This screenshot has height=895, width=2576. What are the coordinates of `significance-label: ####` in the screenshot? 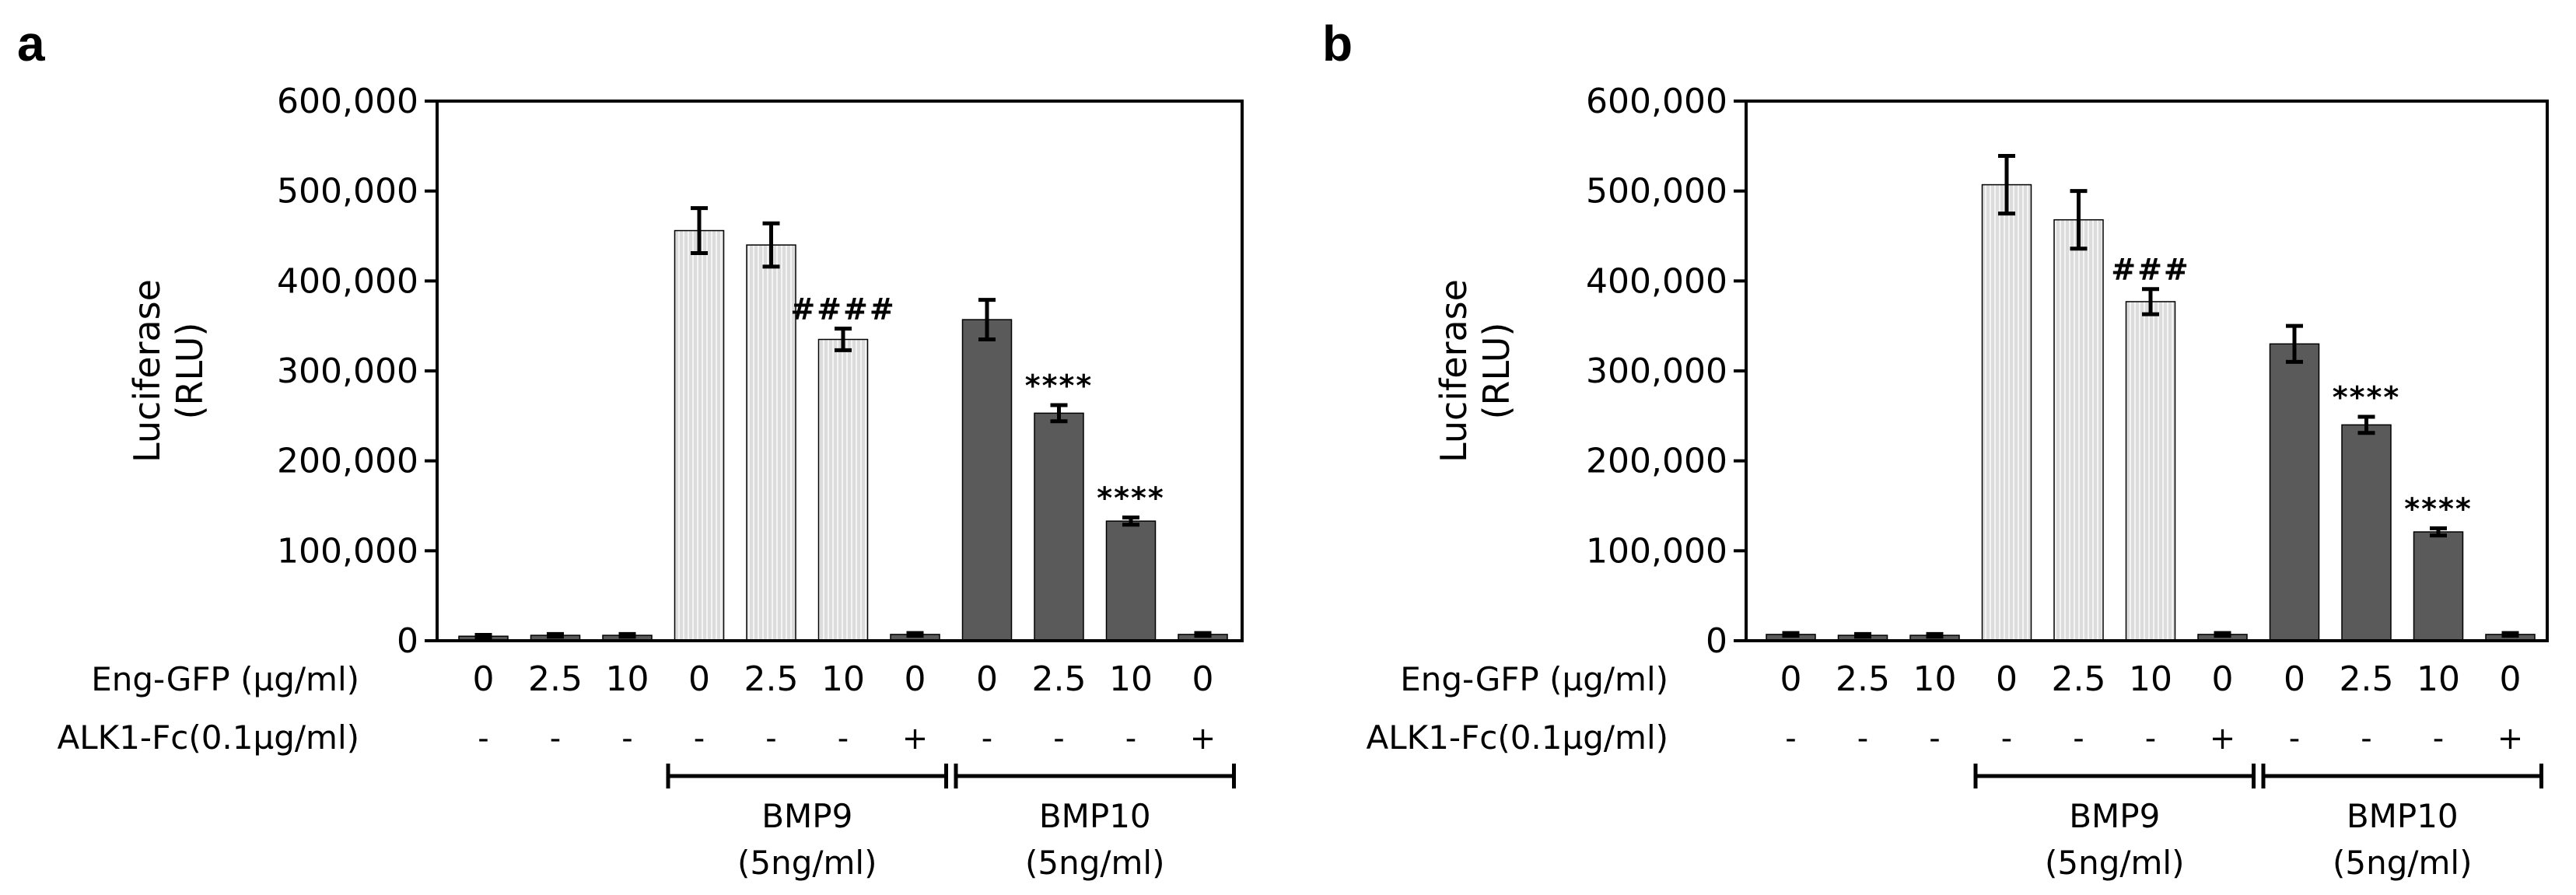 It's located at (843, 309).